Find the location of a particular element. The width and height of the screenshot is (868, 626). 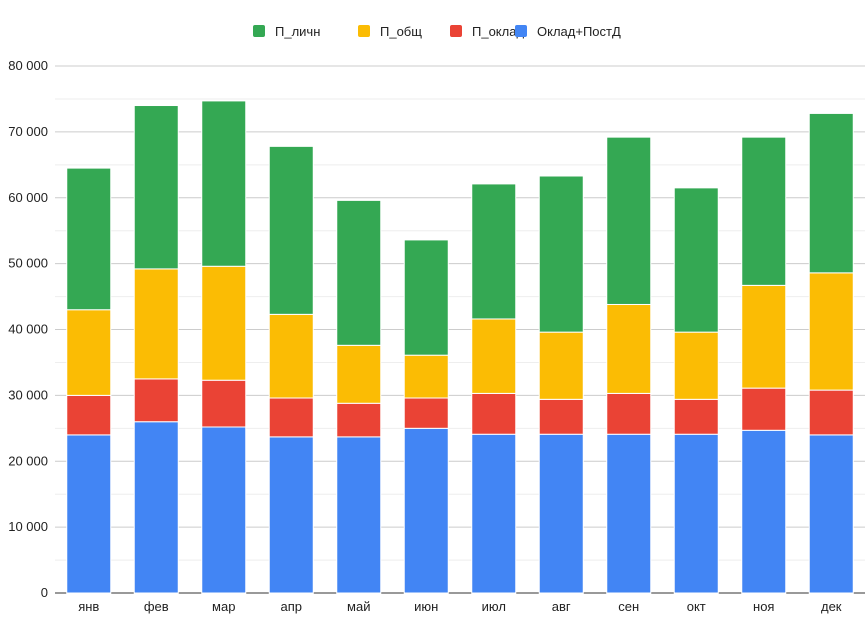

y-tick-label: 20 000 is located at coordinates (28, 460).